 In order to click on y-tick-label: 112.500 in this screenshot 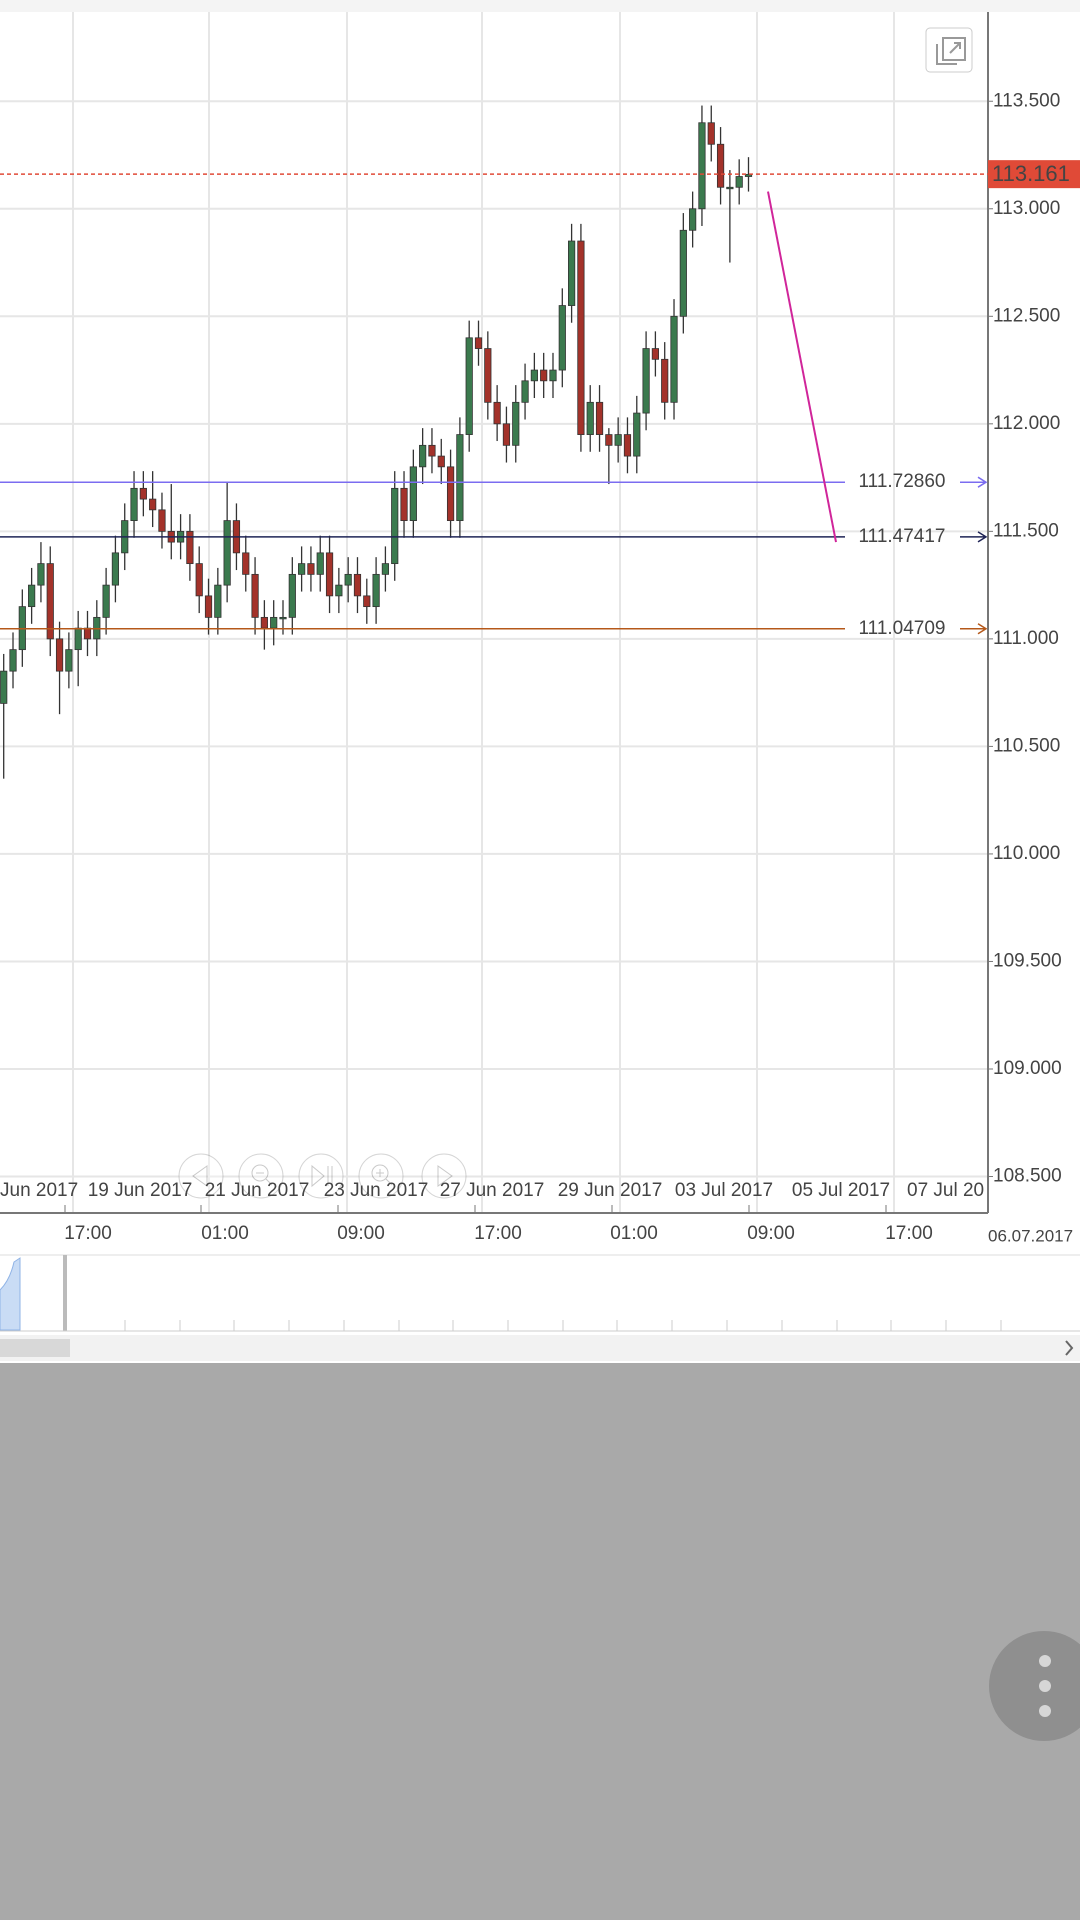, I will do `click(1026, 315)`.